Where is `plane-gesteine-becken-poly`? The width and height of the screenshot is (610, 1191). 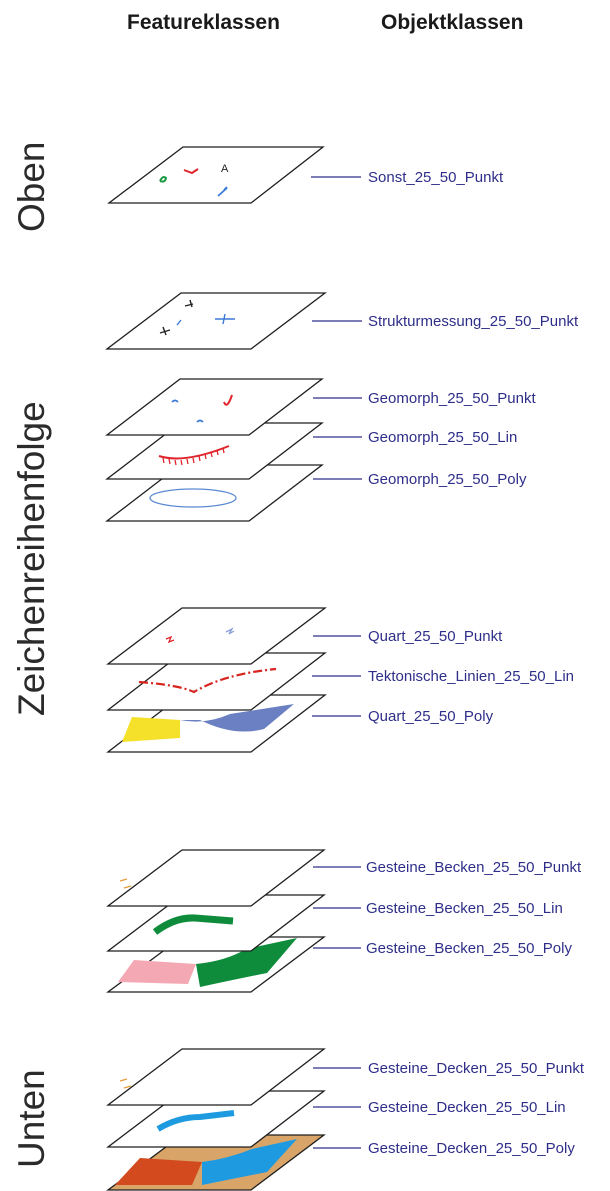 plane-gesteine-becken-poly is located at coordinates (216, 964).